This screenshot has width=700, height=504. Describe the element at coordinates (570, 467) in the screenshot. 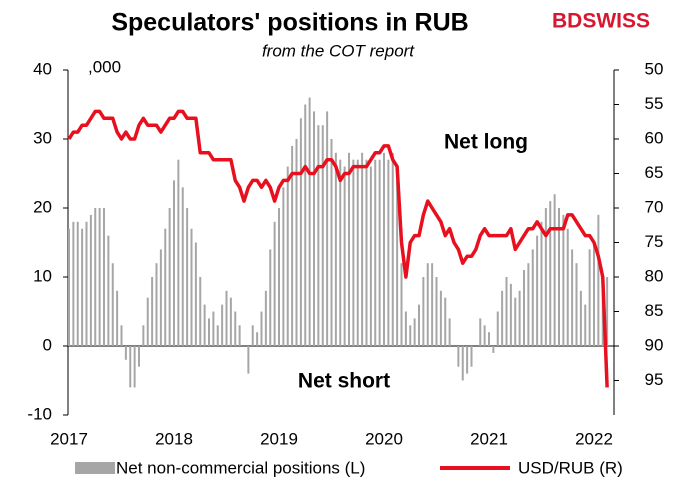

I see `legend-label: USD/RUB (R)` at that location.